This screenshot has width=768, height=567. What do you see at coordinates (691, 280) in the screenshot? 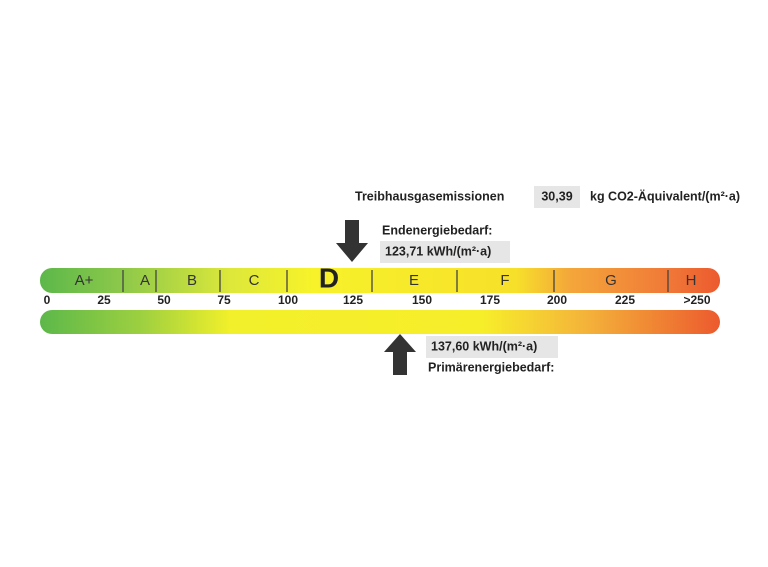
I see `class-label: H` at bounding box center [691, 280].